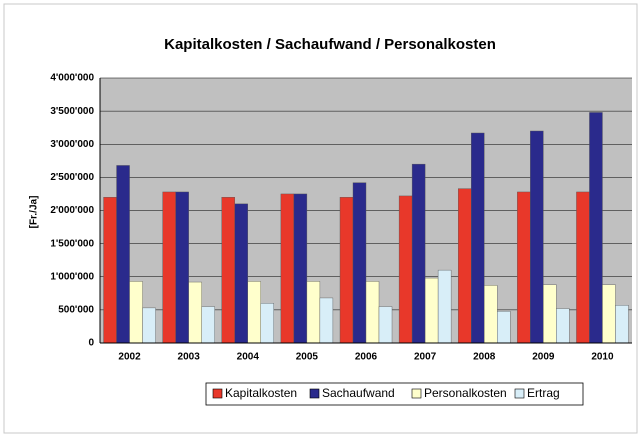  What do you see at coordinates (366, 357) in the screenshot?
I see `x-tick-label: 2006` at bounding box center [366, 357].